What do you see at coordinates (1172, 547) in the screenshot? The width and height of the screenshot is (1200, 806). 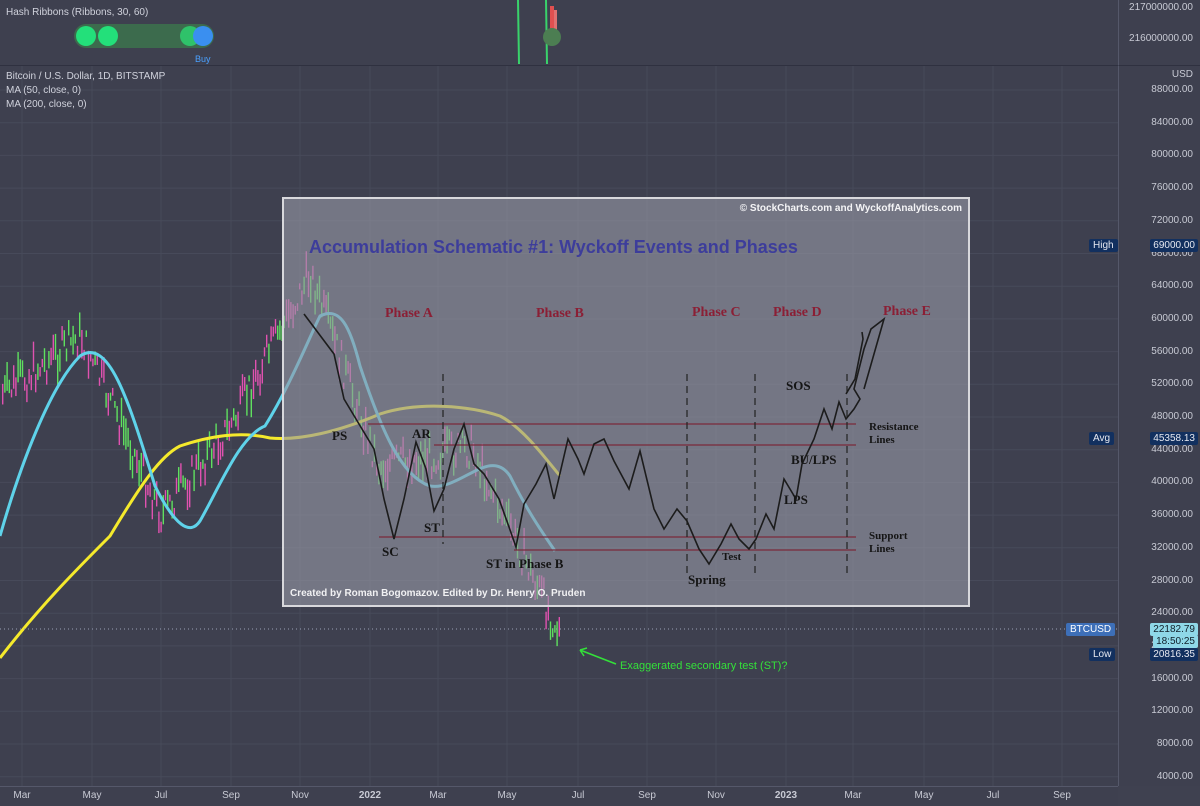 I see `price-tick: 32000.00` at bounding box center [1172, 547].